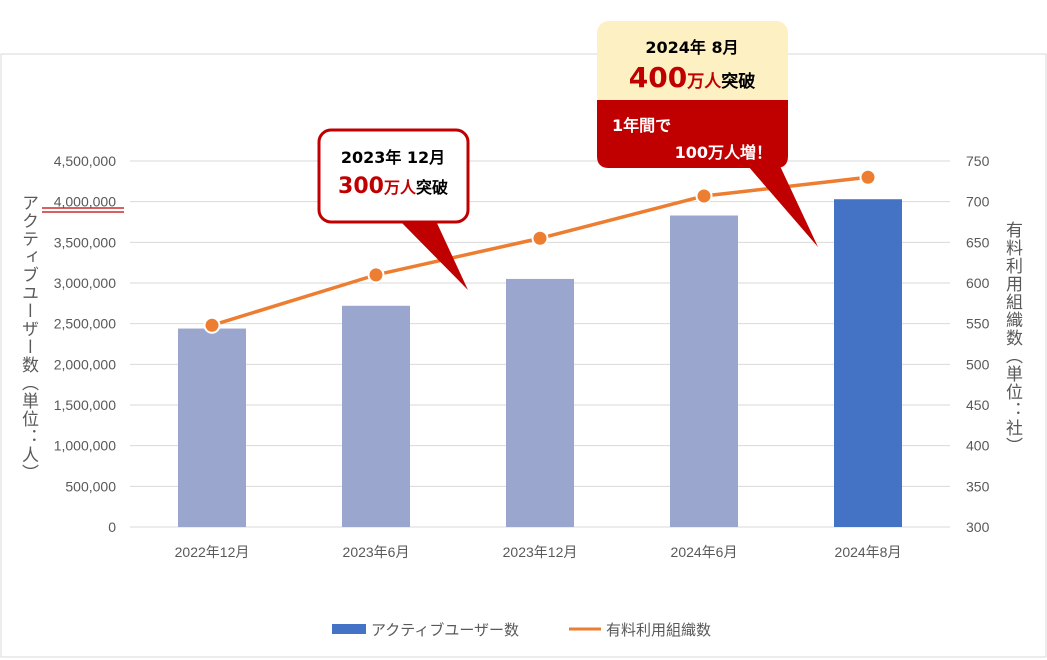 Image resolution: width=1047 pixels, height=660 pixels. What do you see at coordinates (978, 446) in the screenshot?
I see `right-tick-label: 400` at bounding box center [978, 446].